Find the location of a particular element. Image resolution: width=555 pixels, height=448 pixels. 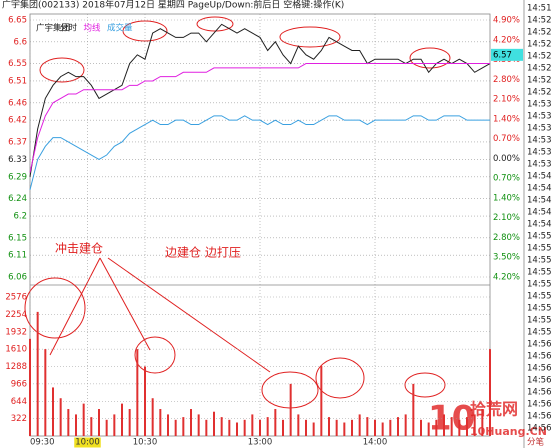

y2-tick-label: 0.00% is located at coordinates (506, 159).